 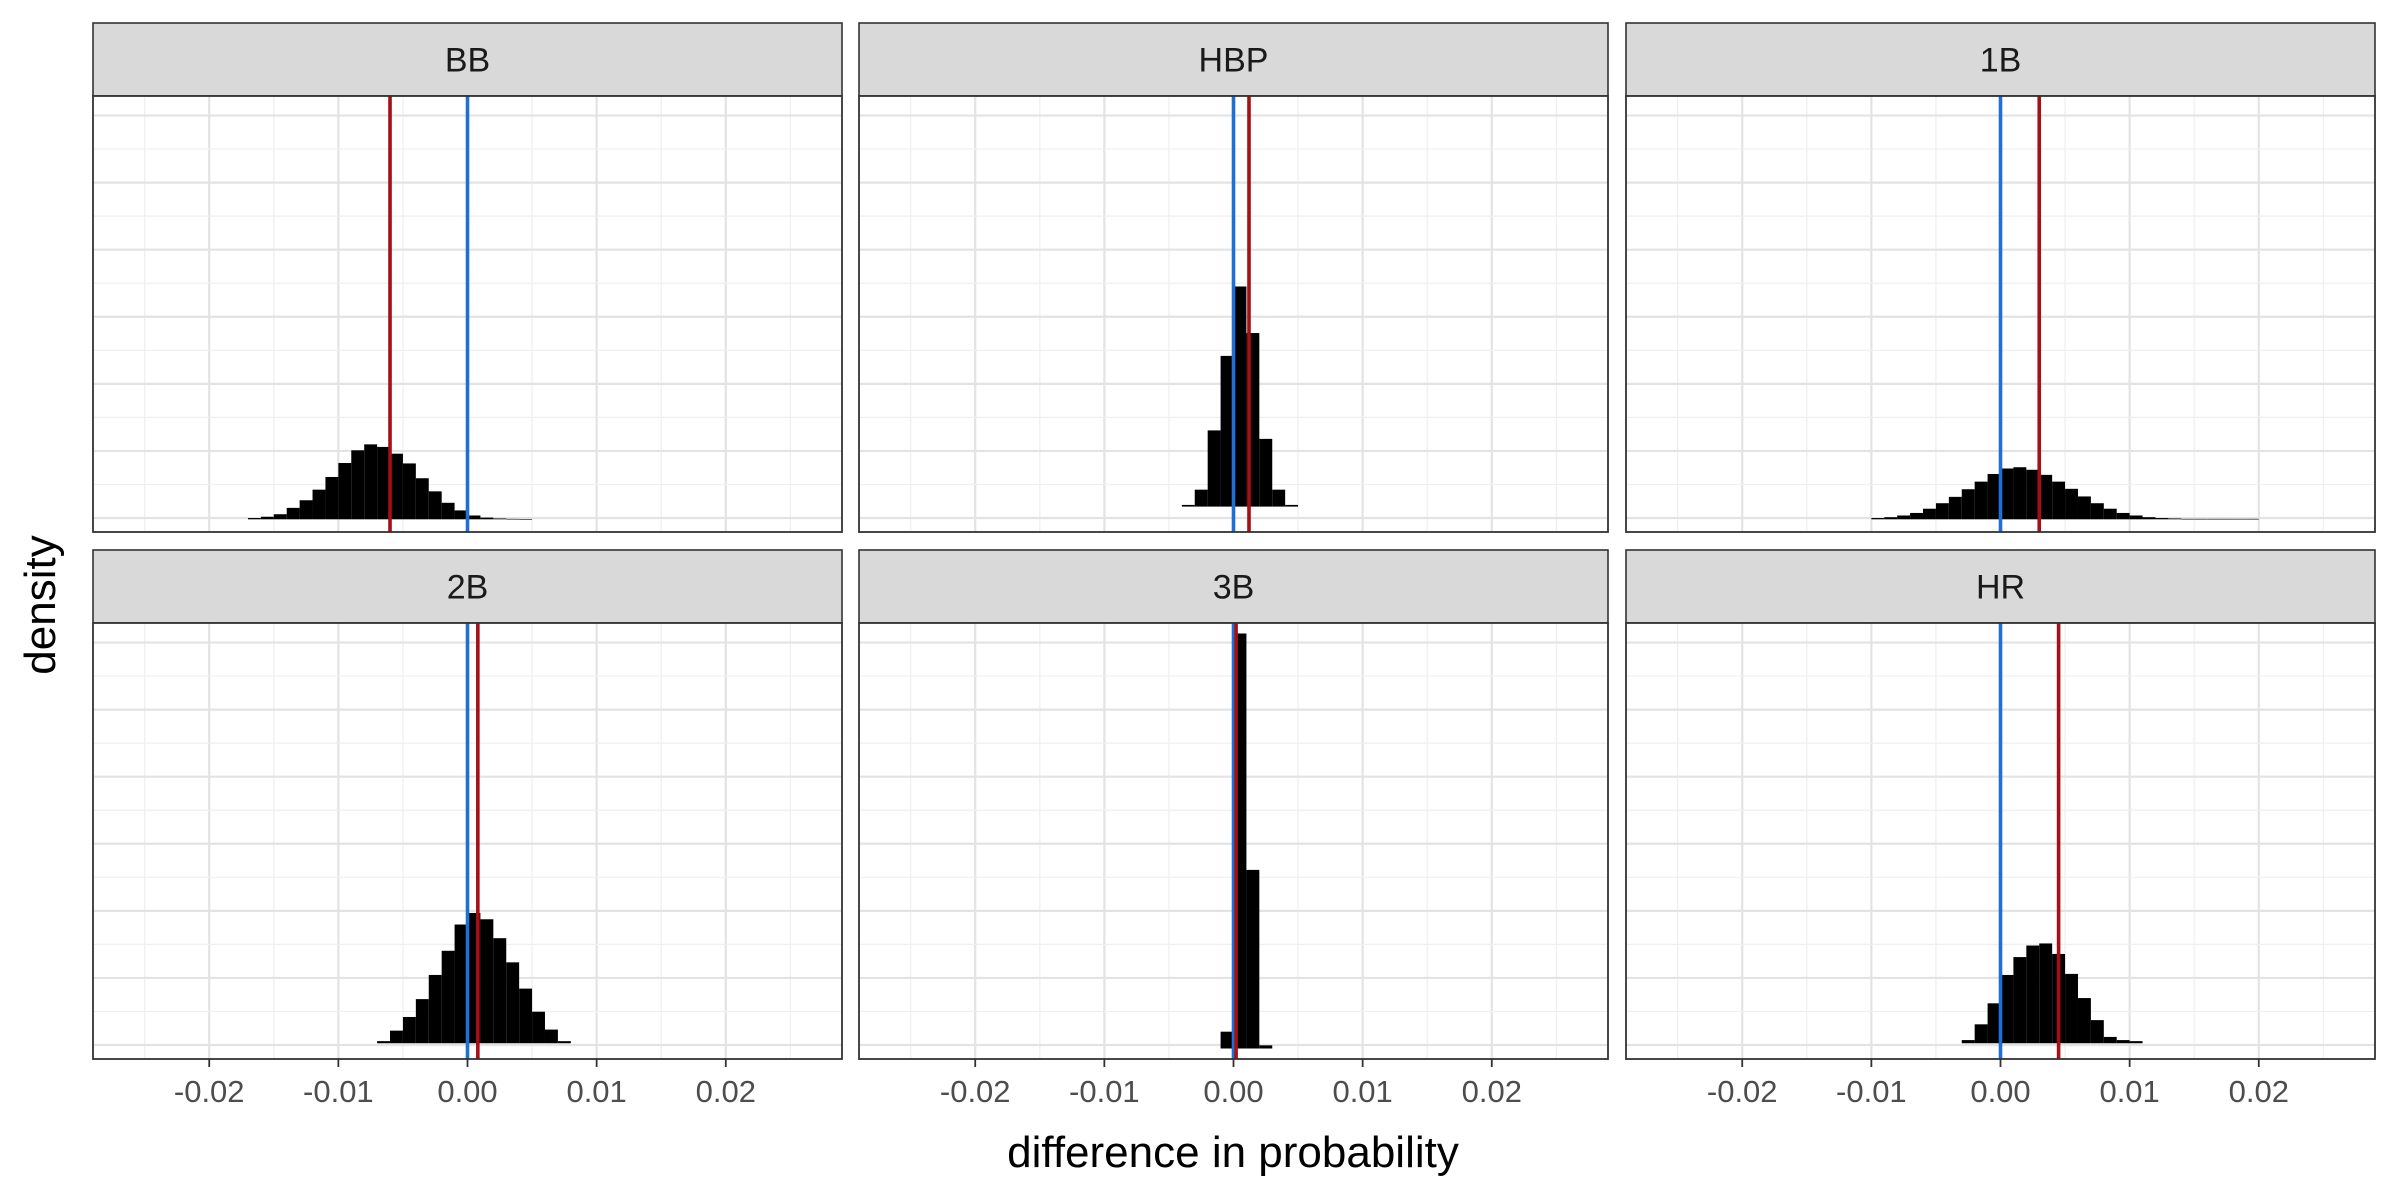 I want to click on panel-strip-label: BB, so click(x=467, y=61).